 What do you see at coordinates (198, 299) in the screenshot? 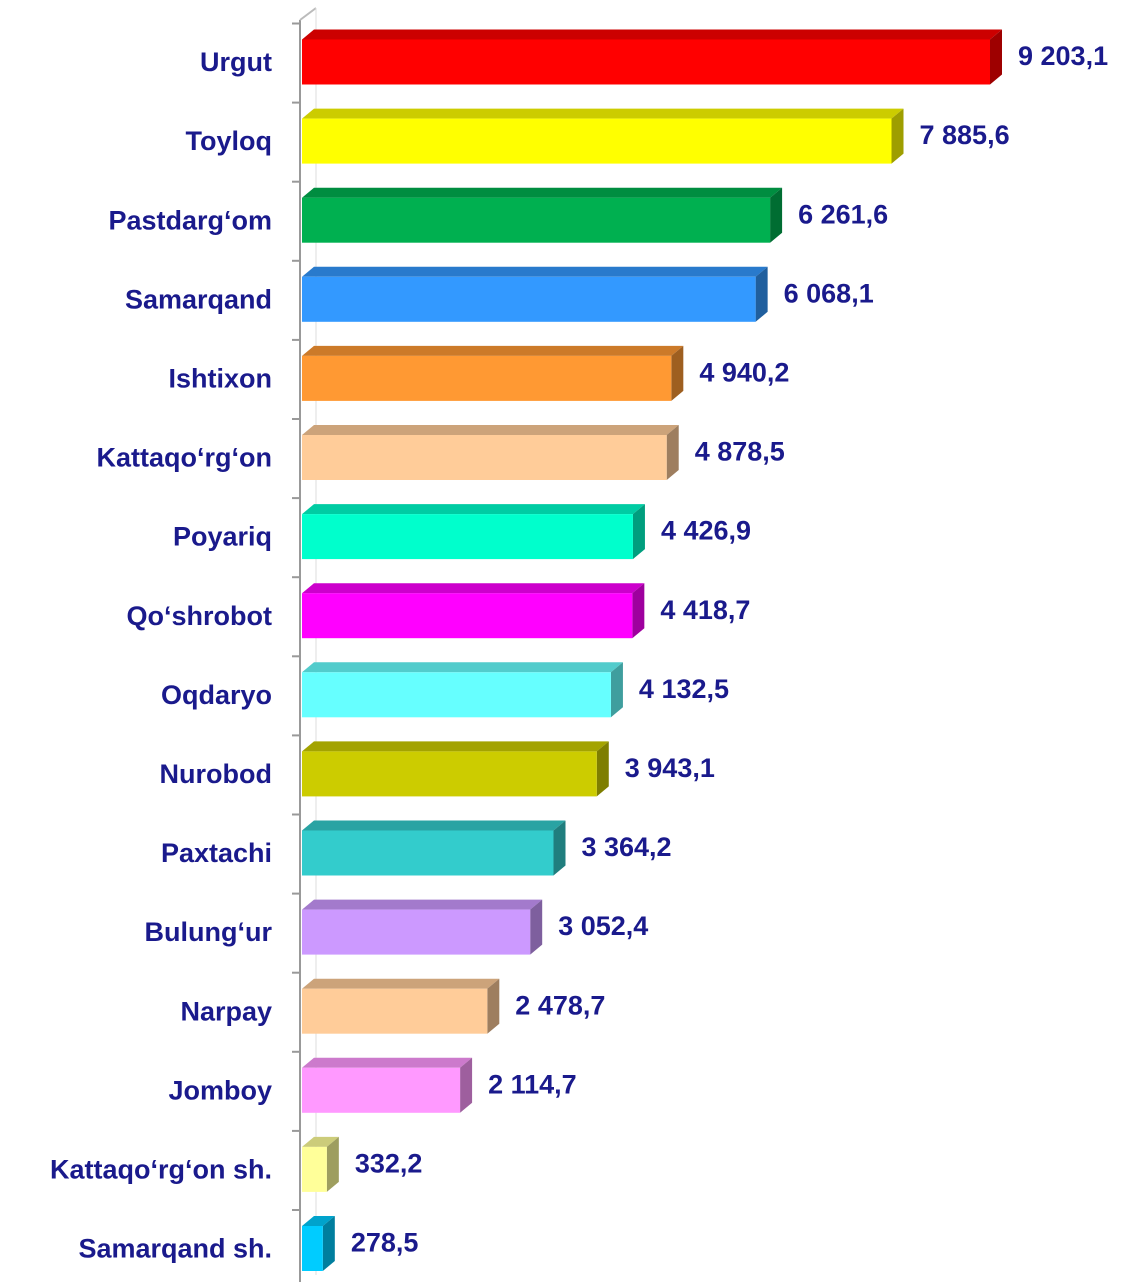
I see `category-label: Samarqand` at bounding box center [198, 299].